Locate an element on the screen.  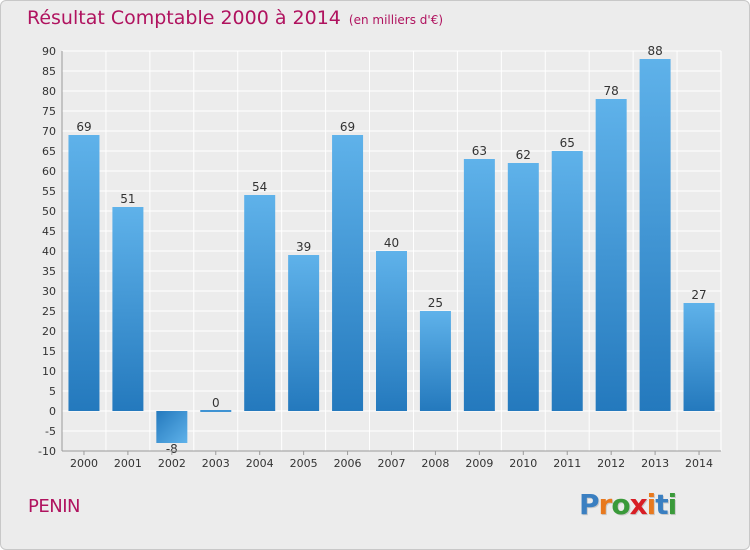
data-label-2014: 27 is located at coordinates (698, 295).